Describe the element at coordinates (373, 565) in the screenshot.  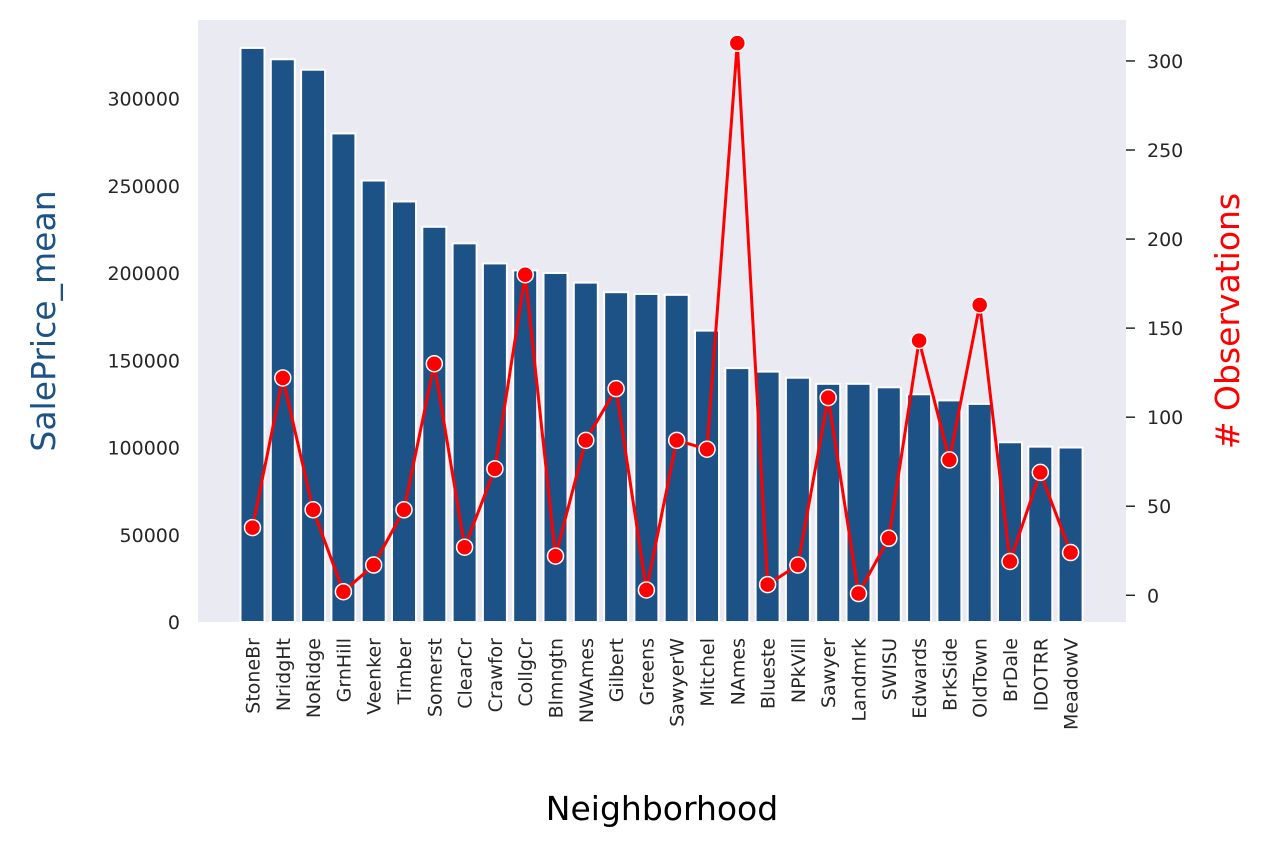
I see `point-Veenker` at that location.